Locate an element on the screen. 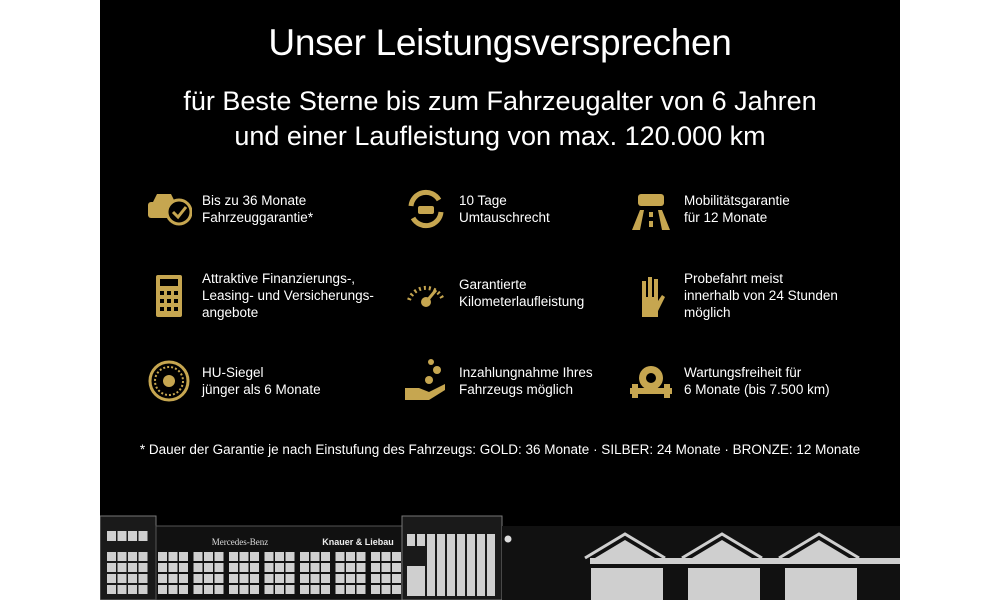 This screenshot has width=1000, height=600. page-title: Unser Leistungsversprechen is located at coordinates (500, 42).